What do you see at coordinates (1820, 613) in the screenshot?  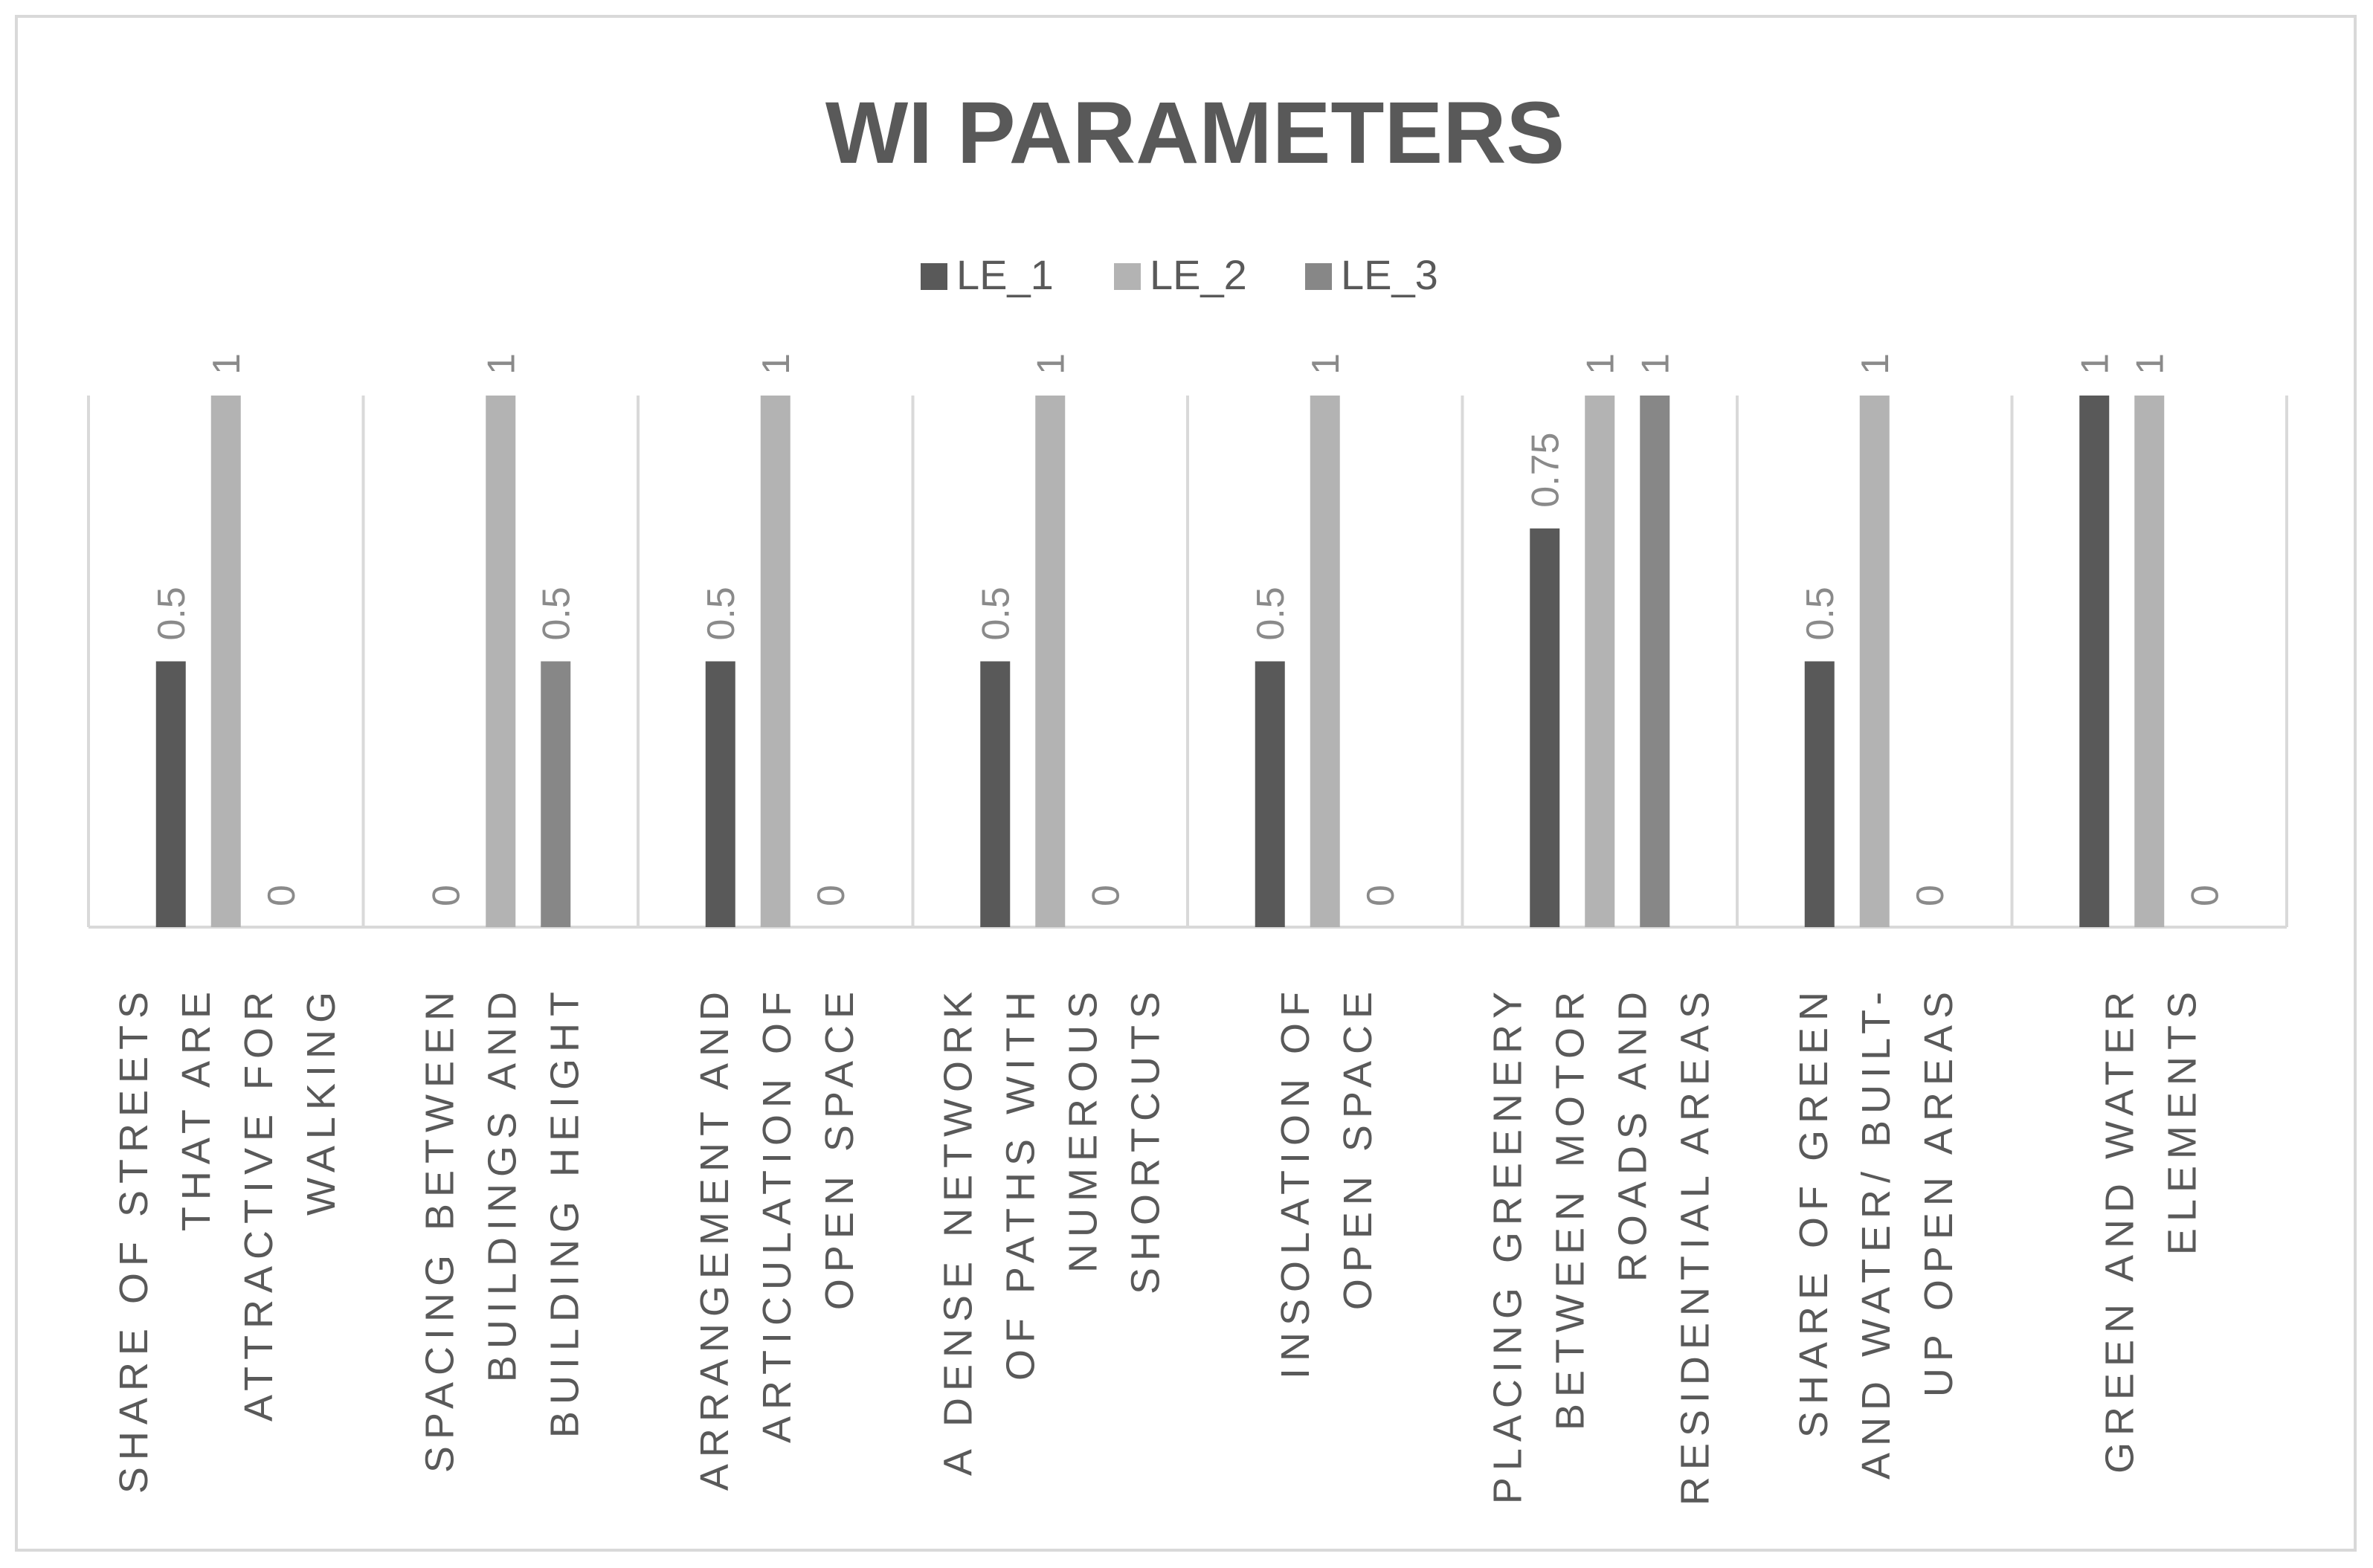 I see `data-label-le_1-6: 0.5` at bounding box center [1820, 613].